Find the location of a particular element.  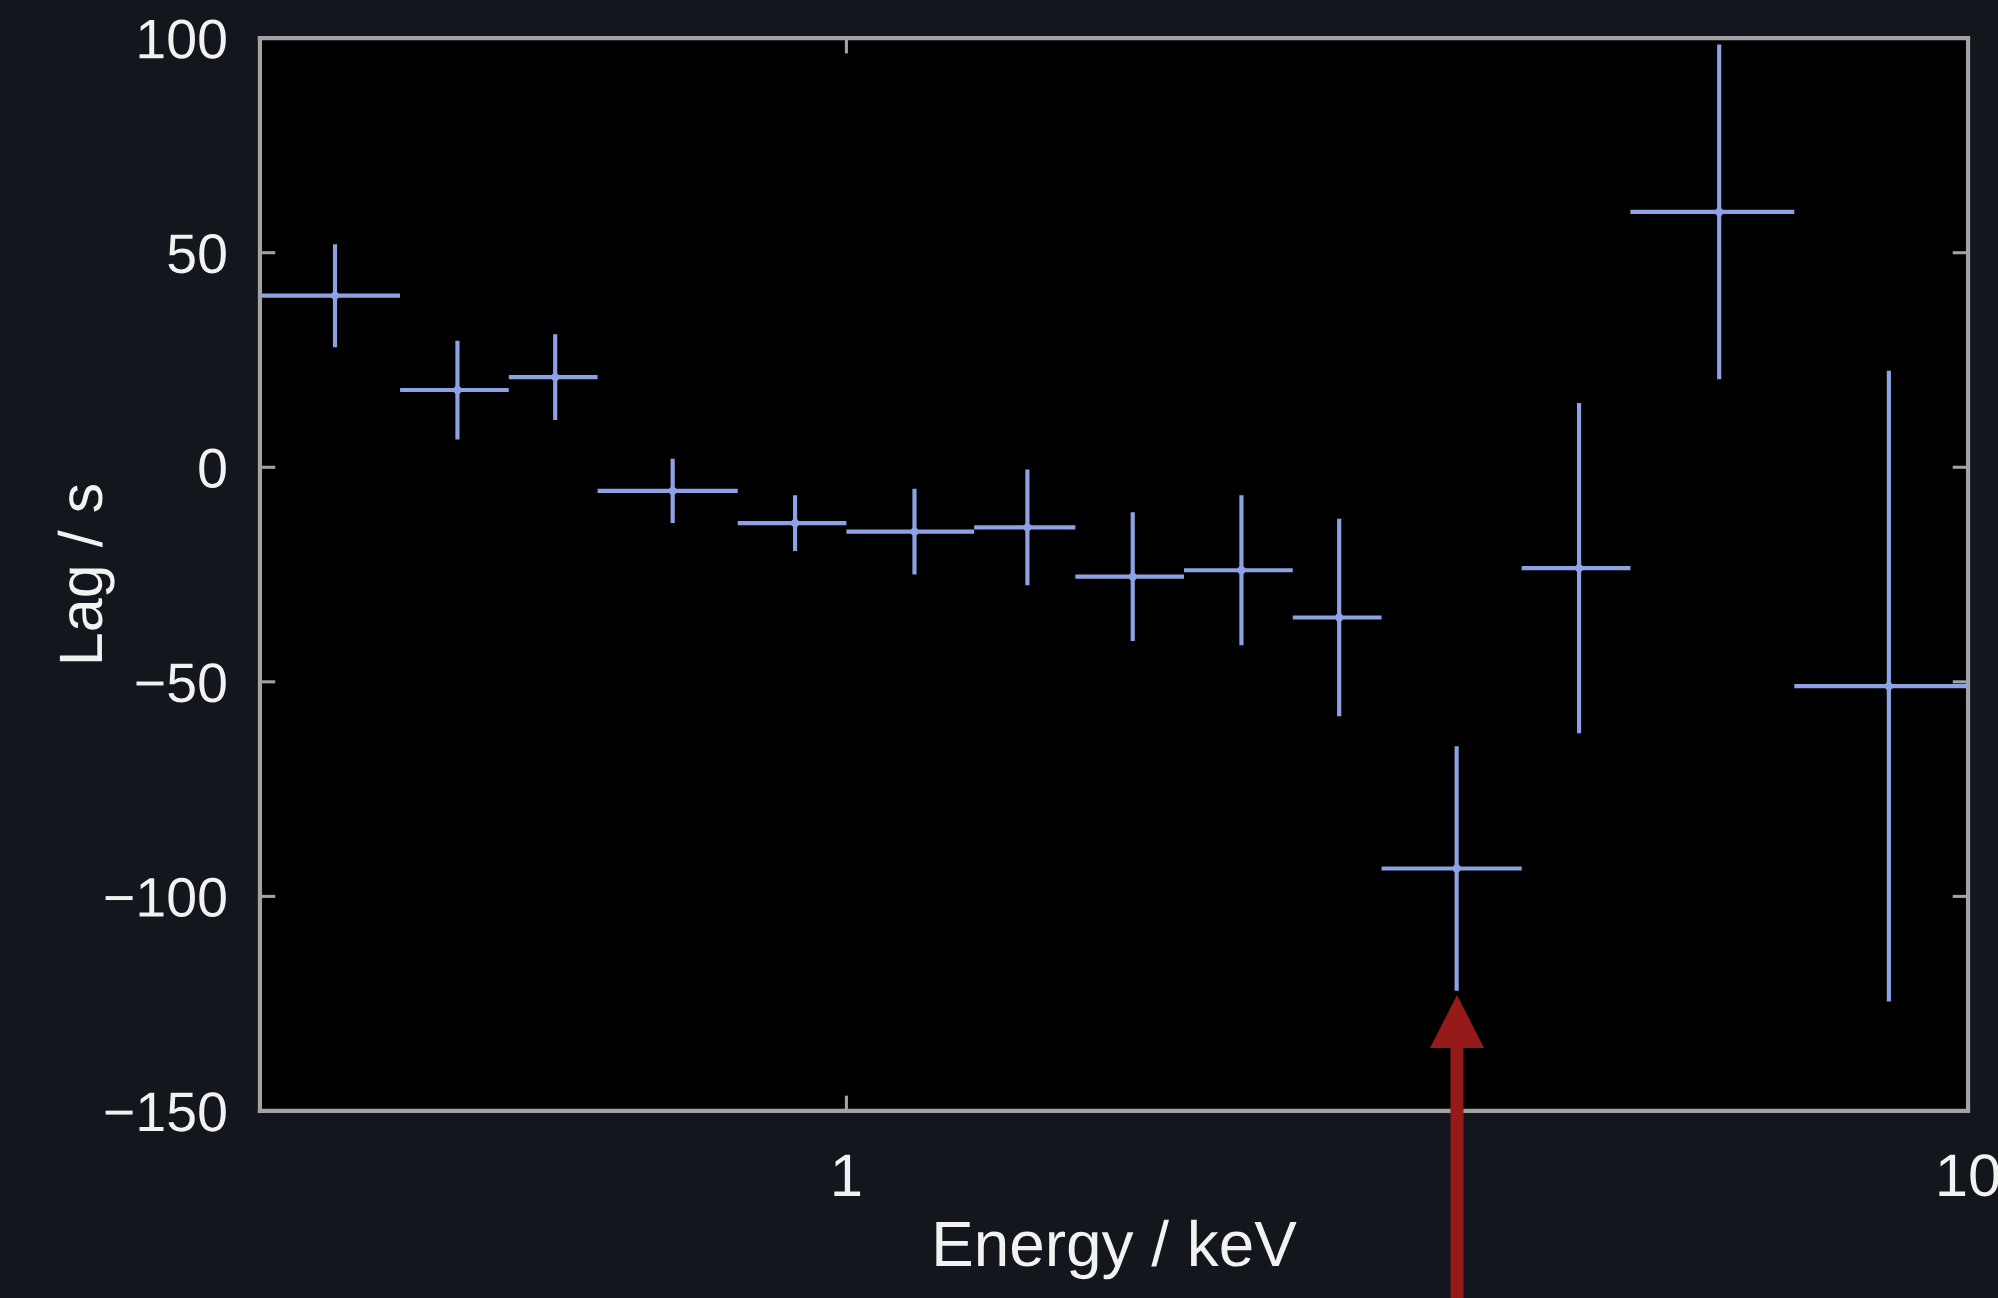

x-tick-label: 10 is located at coordinates (1968, 1175).